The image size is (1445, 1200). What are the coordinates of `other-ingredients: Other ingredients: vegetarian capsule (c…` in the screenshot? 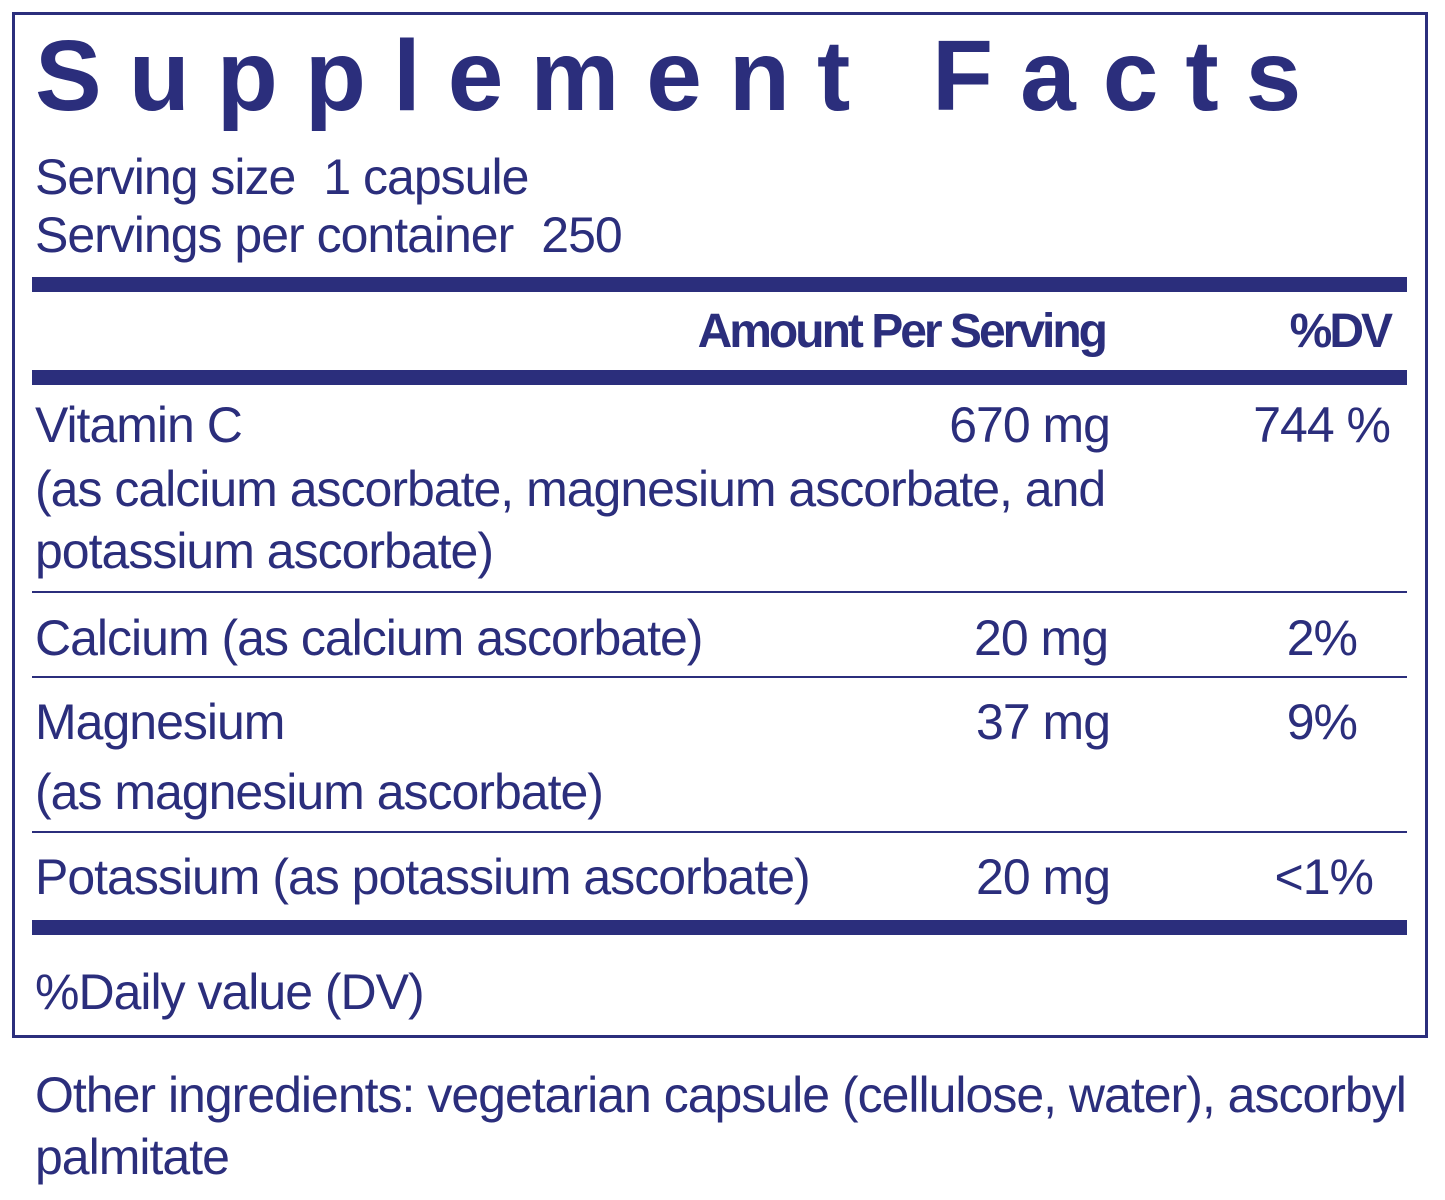 It's located at (721, 1126).